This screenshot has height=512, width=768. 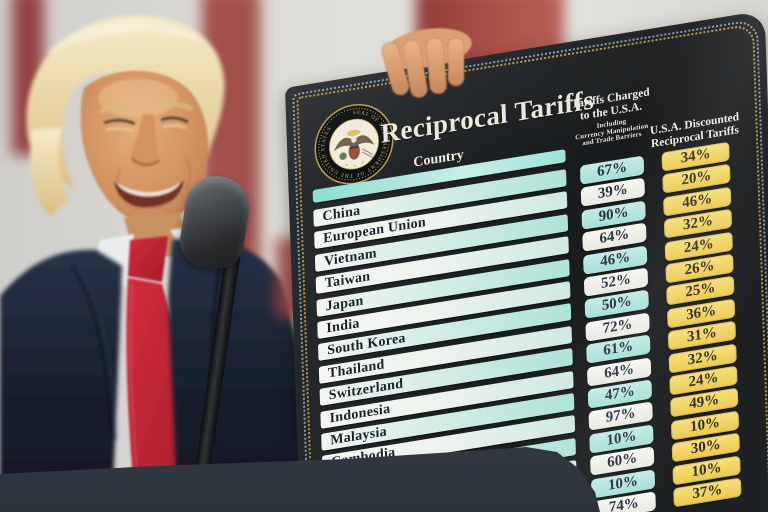 What do you see at coordinates (144, 140) in the screenshot?
I see `nose` at bounding box center [144, 140].